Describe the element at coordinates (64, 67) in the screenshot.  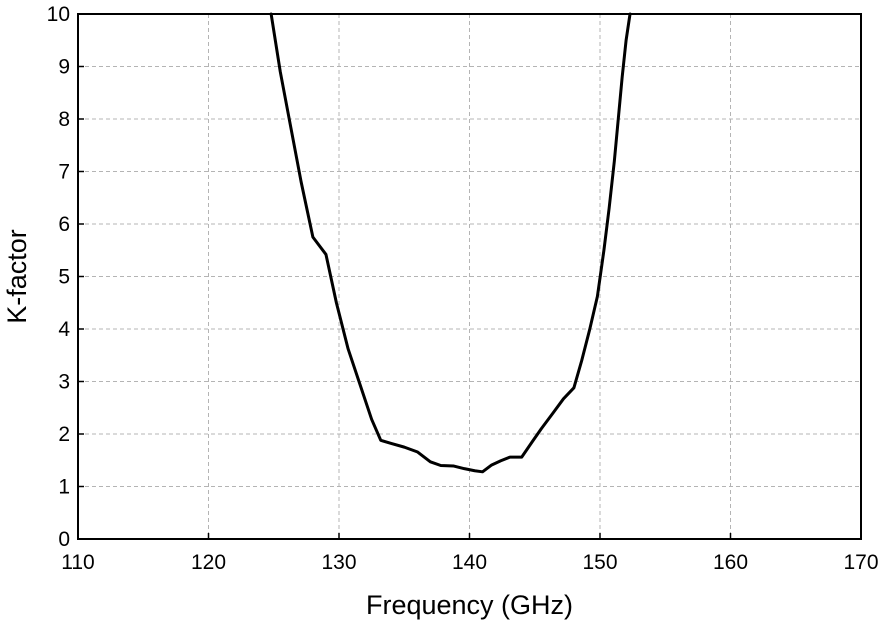
I see `y-tick-label: 9` at that location.